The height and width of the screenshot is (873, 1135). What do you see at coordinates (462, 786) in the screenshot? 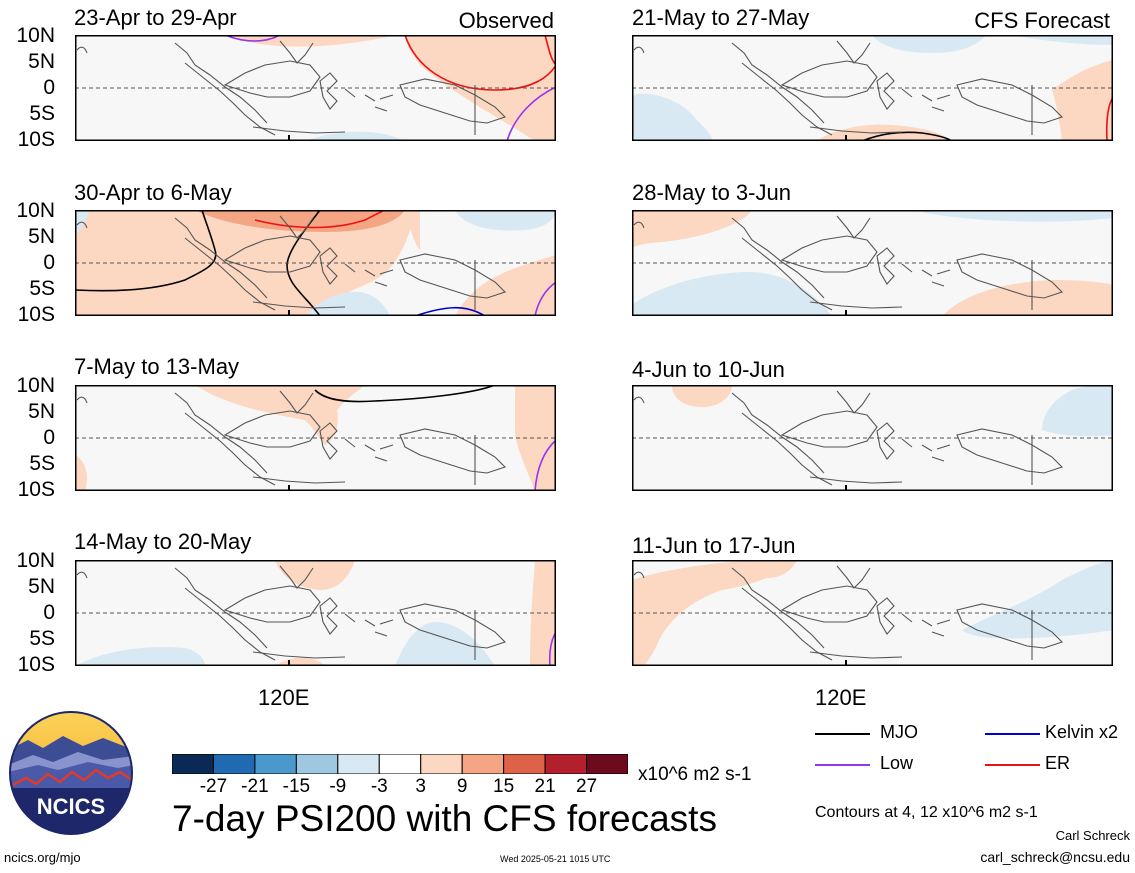
I see `colorbar-tick-label: 9` at bounding box center [462, 786].